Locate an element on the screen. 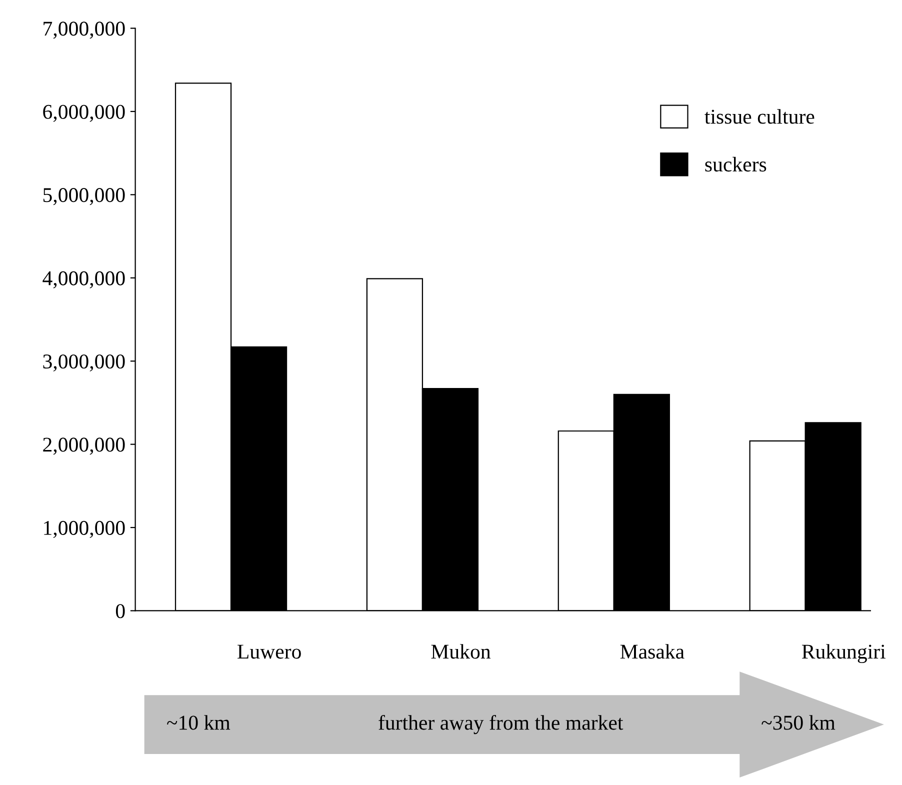 The height and width of the screenshot is (785, 902). y-tick-label: 5,000,000 is located at coordinates (84, 197).